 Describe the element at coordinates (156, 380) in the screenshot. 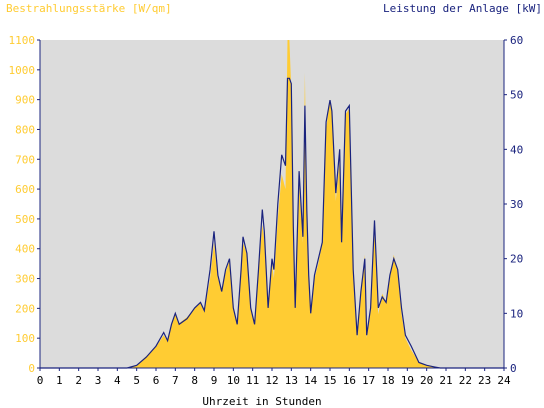

I see `x-tick-label: 6` at that location.